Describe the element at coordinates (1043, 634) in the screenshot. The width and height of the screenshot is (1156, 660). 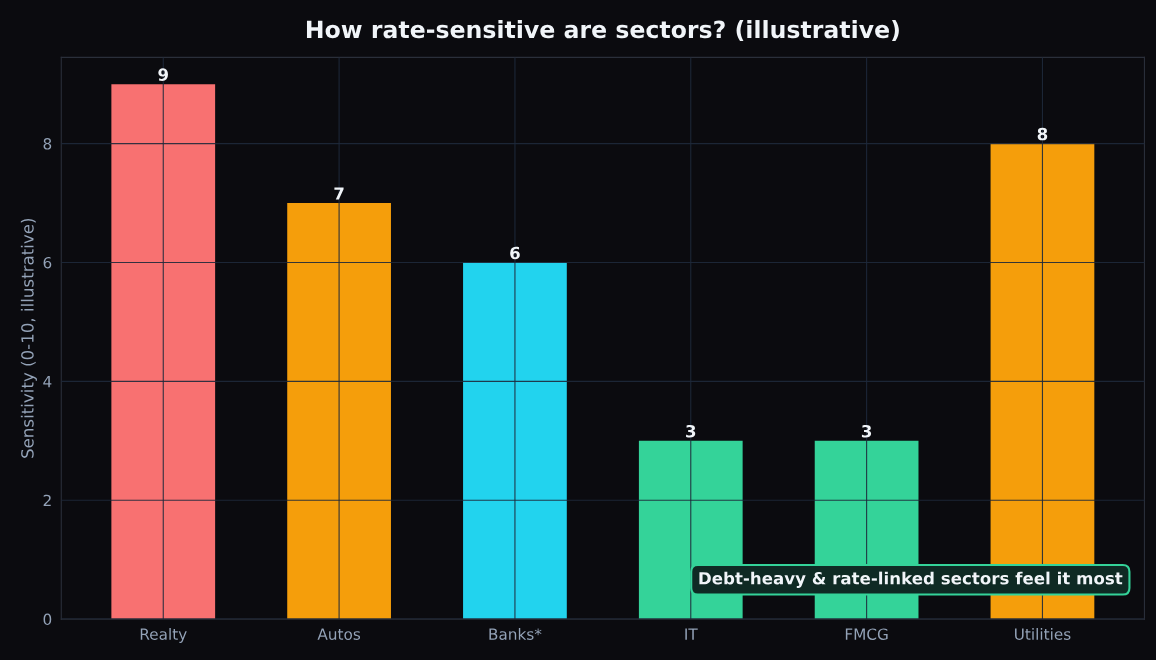
I see `x-tick-label: Utilities` at that location.